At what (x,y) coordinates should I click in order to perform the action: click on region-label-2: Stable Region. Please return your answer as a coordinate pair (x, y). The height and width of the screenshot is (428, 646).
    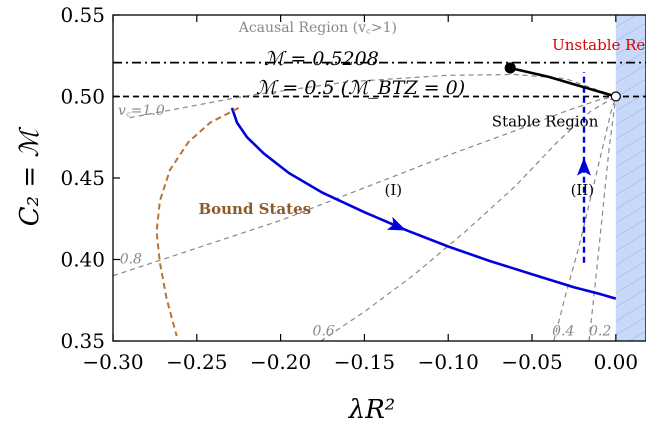
    Looking at the image, I should click on (545, 122).